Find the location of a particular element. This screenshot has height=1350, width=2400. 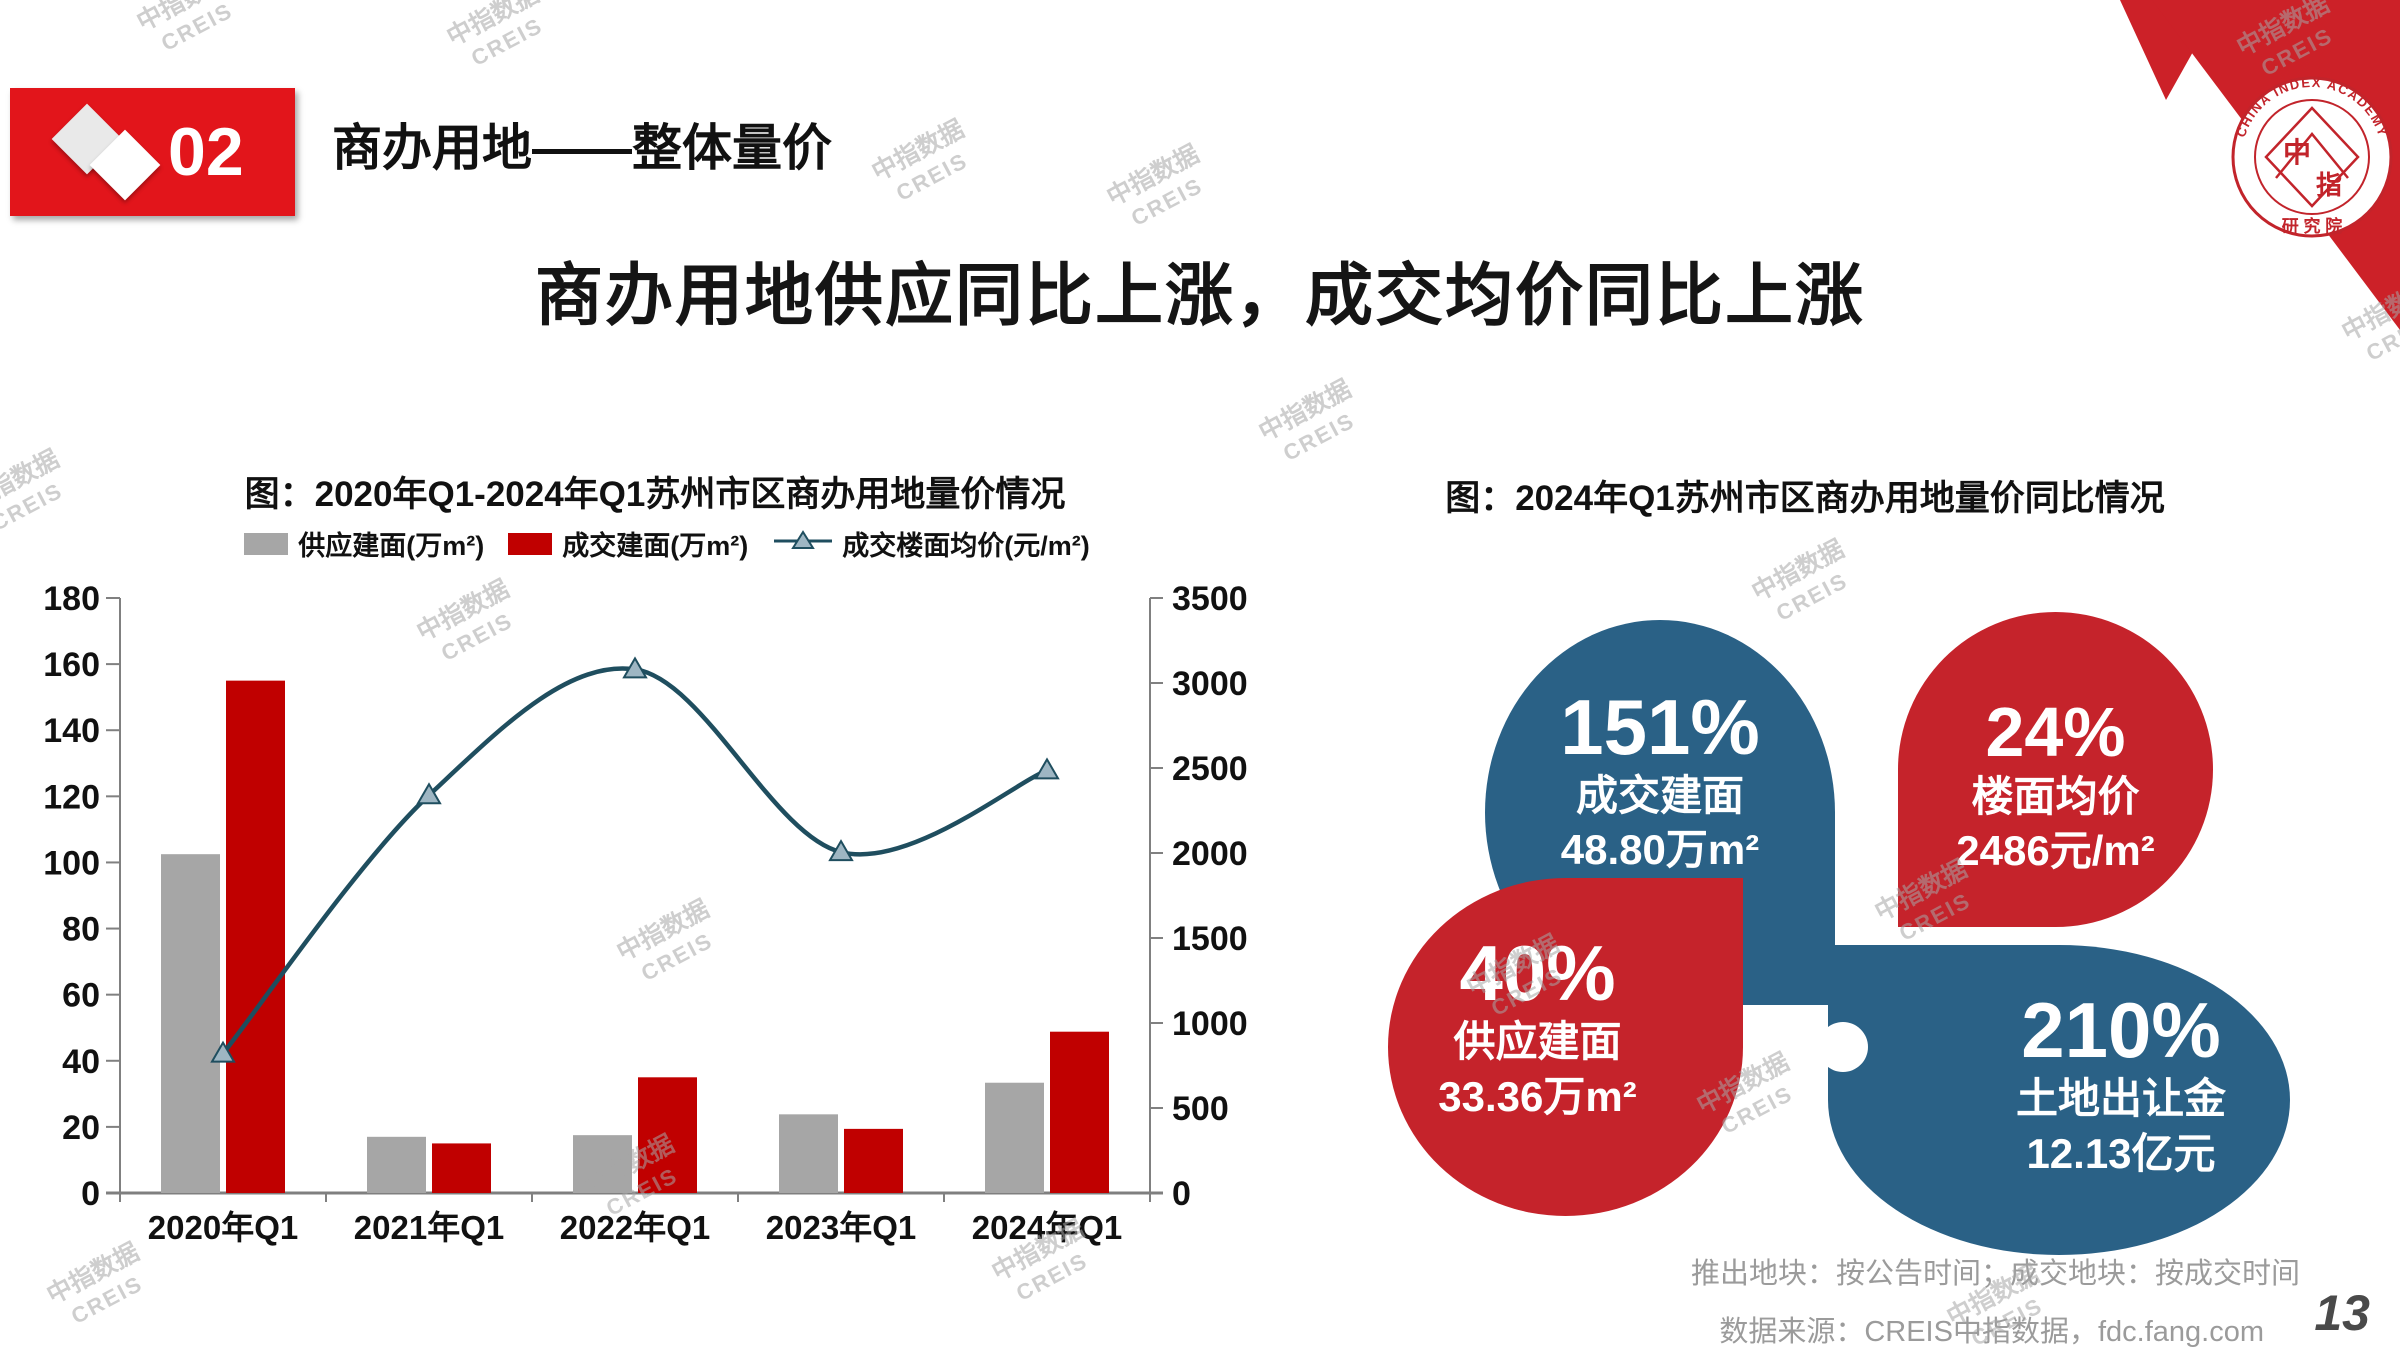

svg-text: 1500 is located at coordinates (1210, 939).